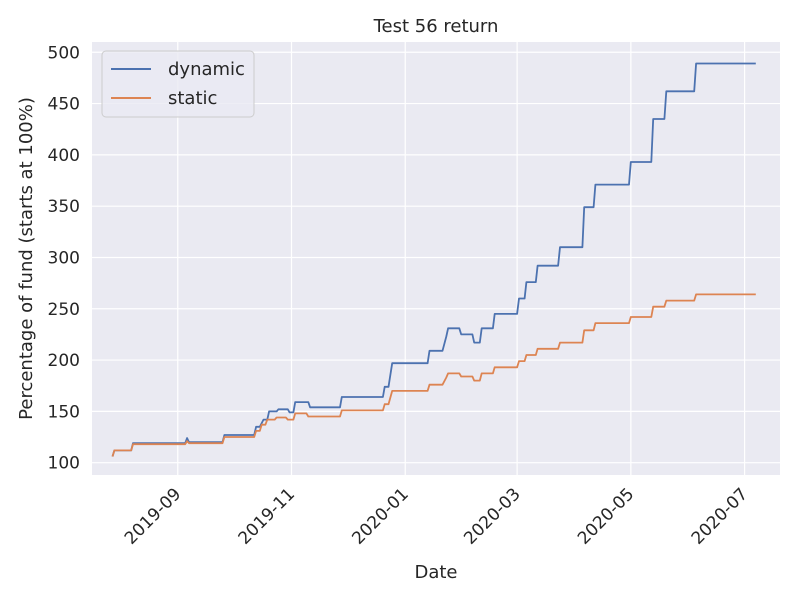 Image resolution: width=800 pixels, height=600 pixels. What do you see at coordinates (64, 156) in the screenshot?
I see `y-tick-label: 400` at bounding box center [64, 156].